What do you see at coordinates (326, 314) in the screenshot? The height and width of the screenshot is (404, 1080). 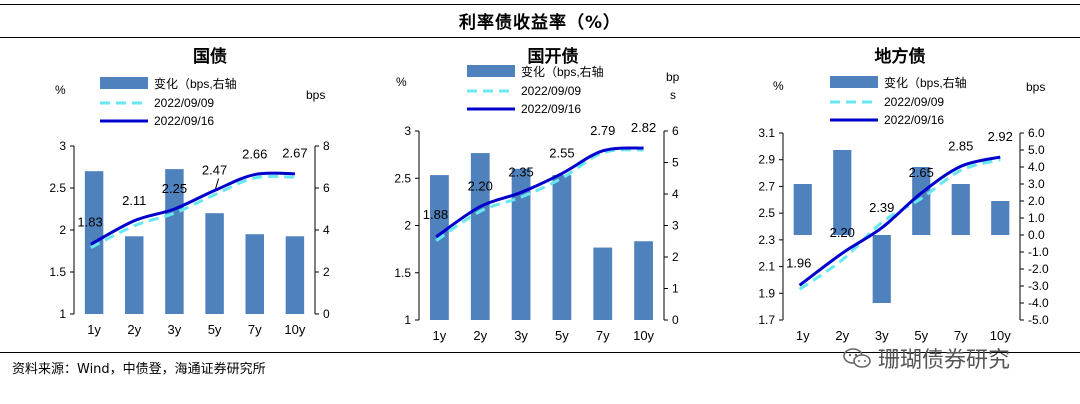 I see `treasury-right-tick-label: 0` at bounding box center [326, 314].